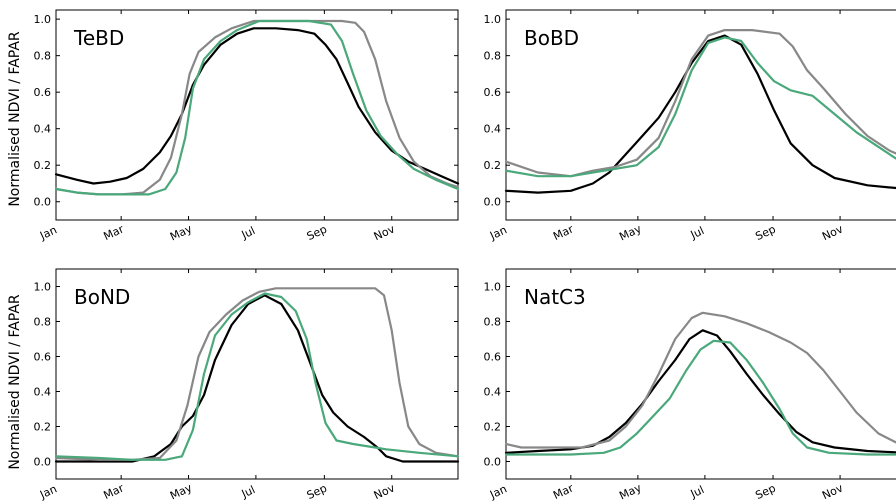  Describe the element at coordinates (15, 382) in the screenshot. I see `y-axis-label-bottom: Normalised NDVI / FAPAR` at that location.